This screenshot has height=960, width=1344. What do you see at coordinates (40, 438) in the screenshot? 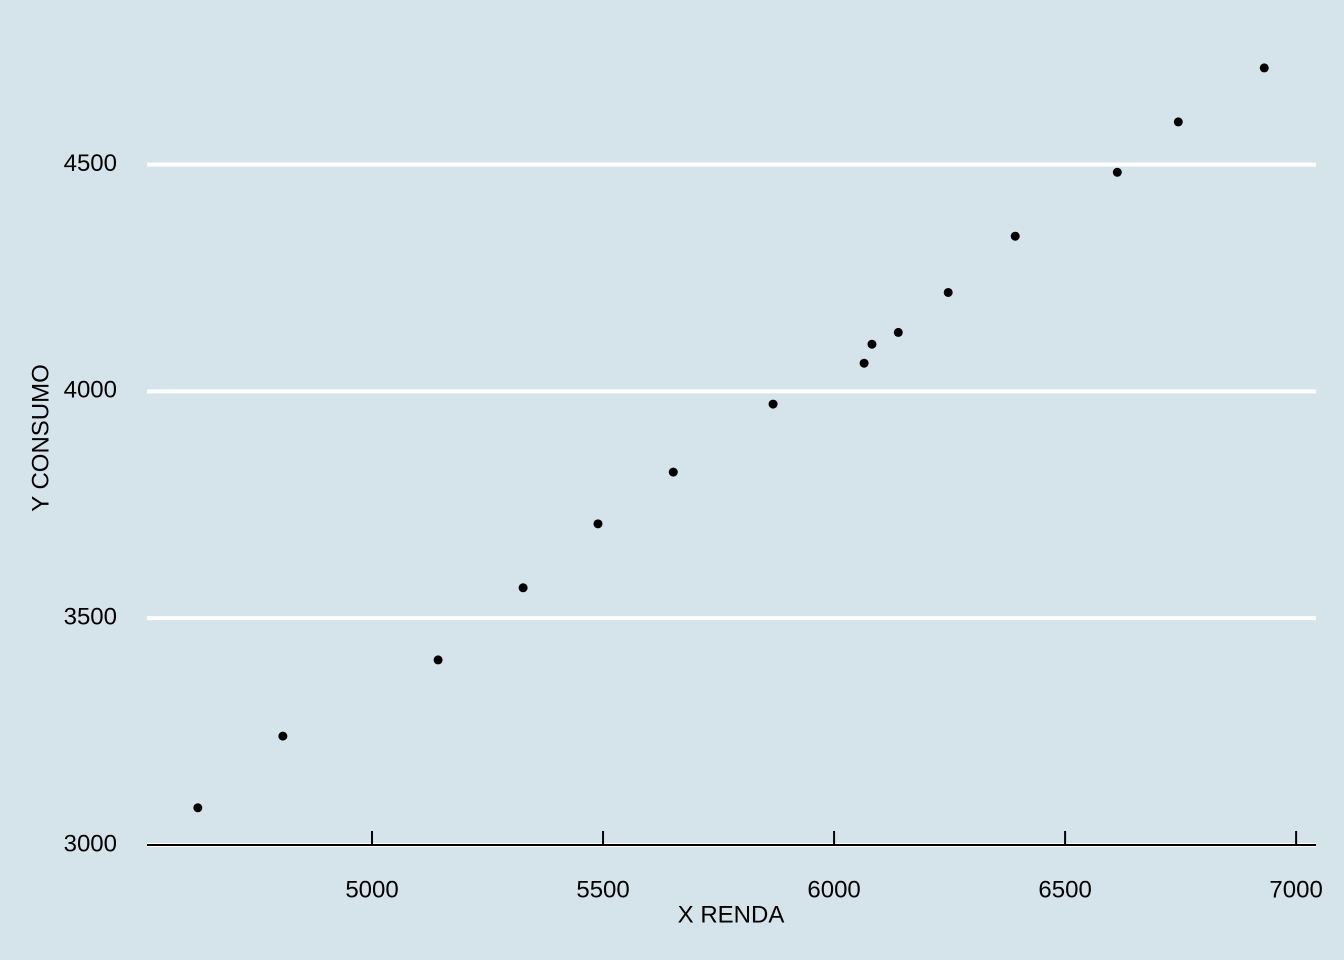
I see `y-axis-label: Y CONSUMO` at bounding box center [40, 438].